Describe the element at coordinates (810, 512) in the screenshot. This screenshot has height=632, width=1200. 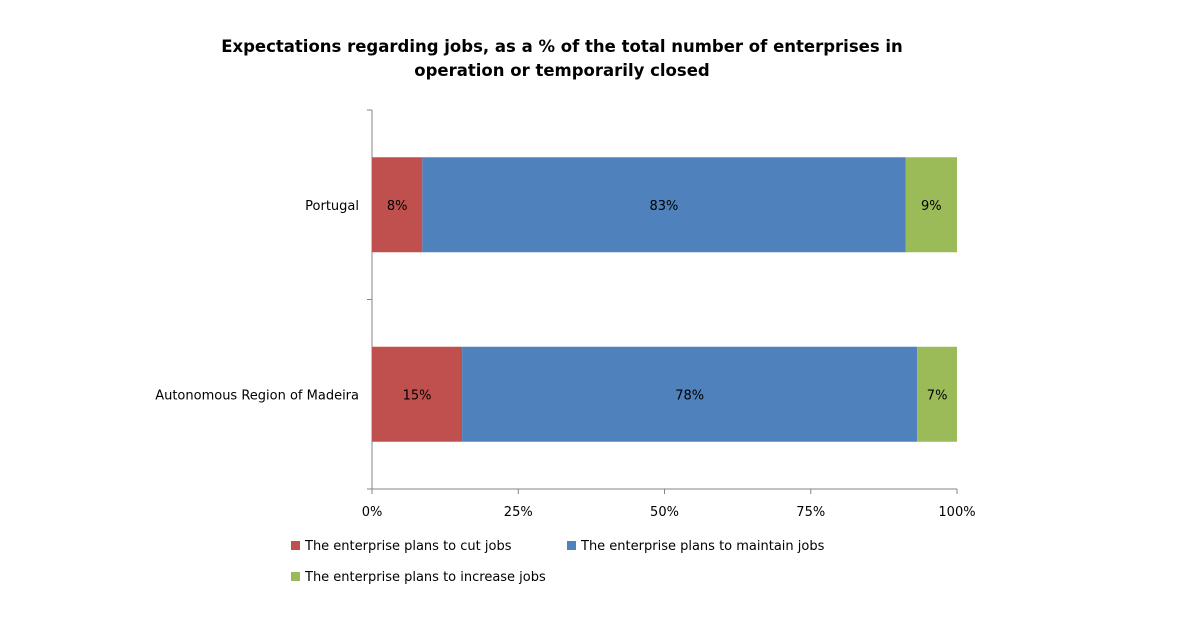
I see `x-tick-label: 75%` at that location.